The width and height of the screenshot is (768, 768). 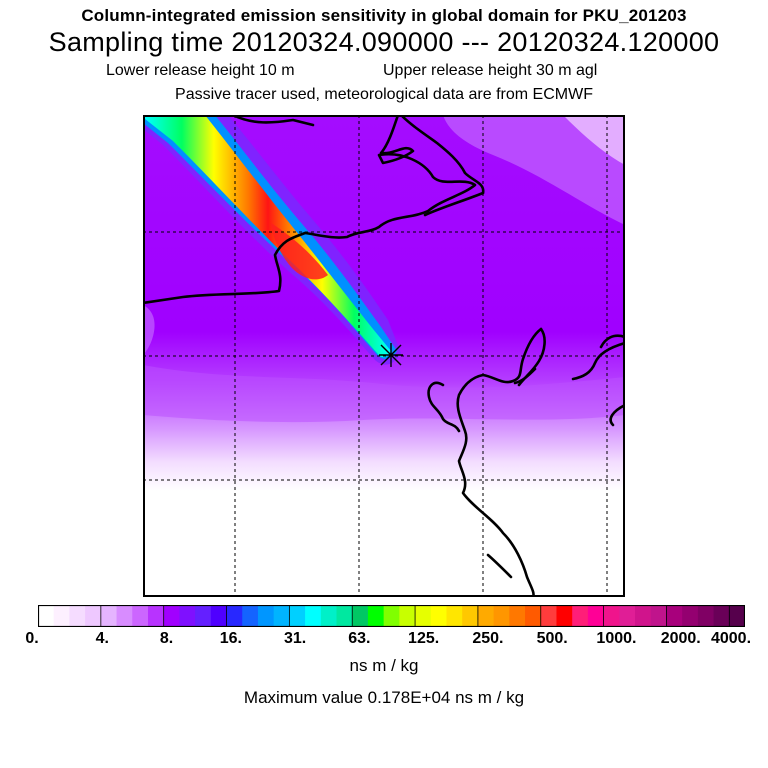 I want to click on colorbar-tick-label: 500., so click(x=552, y=638).